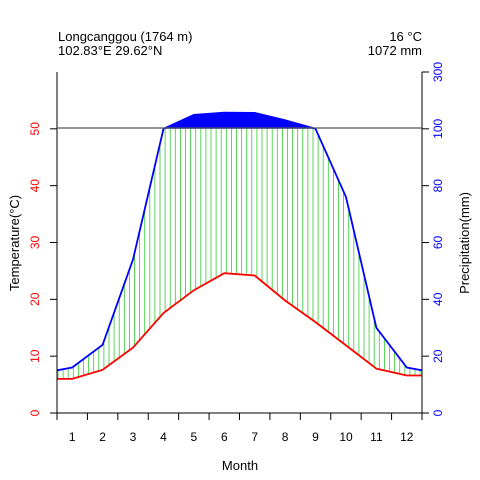  What do you see at coordinates (239, 120) in the screenshot?
I see `perhumid-area` at bounding box center [239, 120].